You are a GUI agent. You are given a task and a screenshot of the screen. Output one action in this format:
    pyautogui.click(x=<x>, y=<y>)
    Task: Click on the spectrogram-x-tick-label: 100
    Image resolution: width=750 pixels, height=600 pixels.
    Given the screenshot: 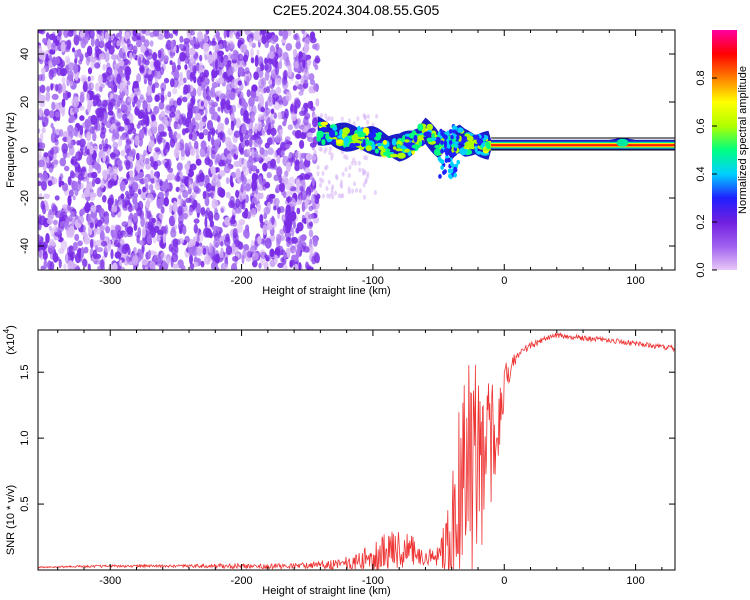 What is the action you would take?
    pyautogui.click(x=635, y=281)
    